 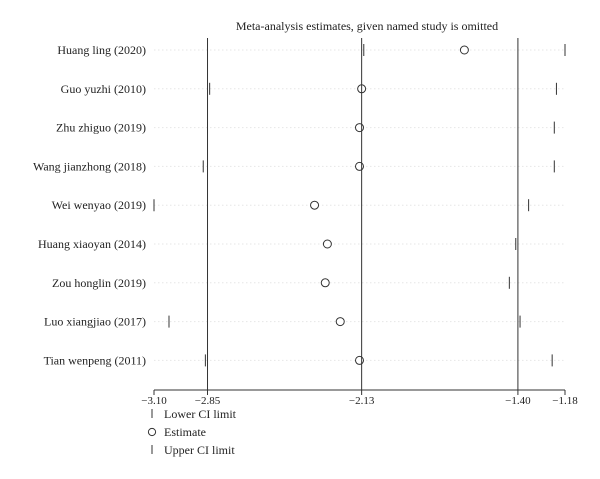 I want to click on x-tick-label: −2.13, so click(x=362, y=401).